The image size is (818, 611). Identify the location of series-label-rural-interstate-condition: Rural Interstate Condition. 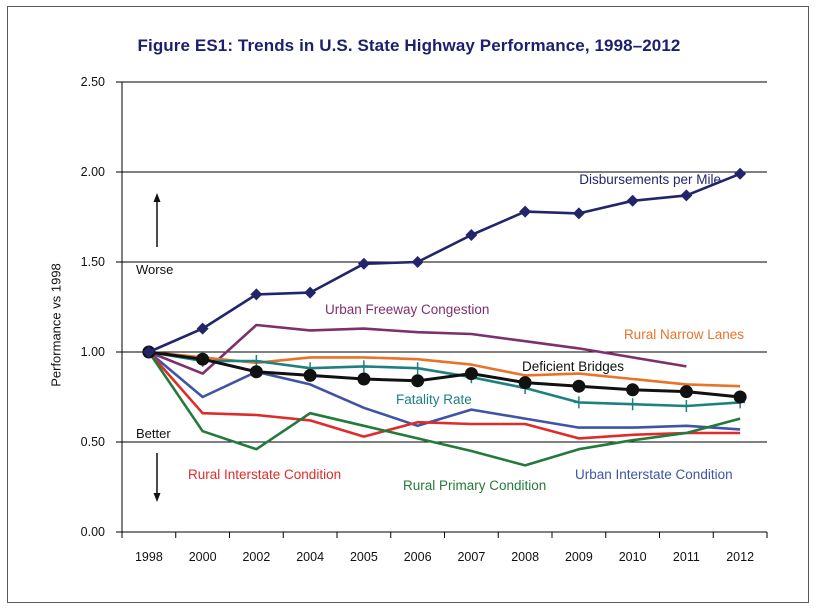
(264, 474).